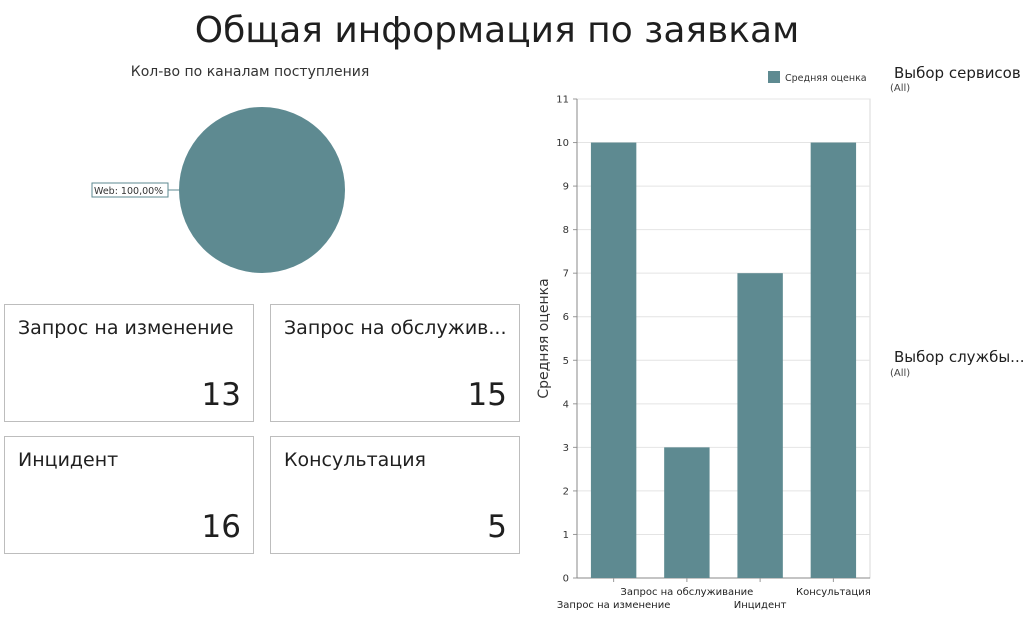 The width and height of the screenshot is (1024, 626). What do you see at coordinates (562, 143) in the screenshot?
I see `y-tick-label: 10` at bounding box center [562, 143].